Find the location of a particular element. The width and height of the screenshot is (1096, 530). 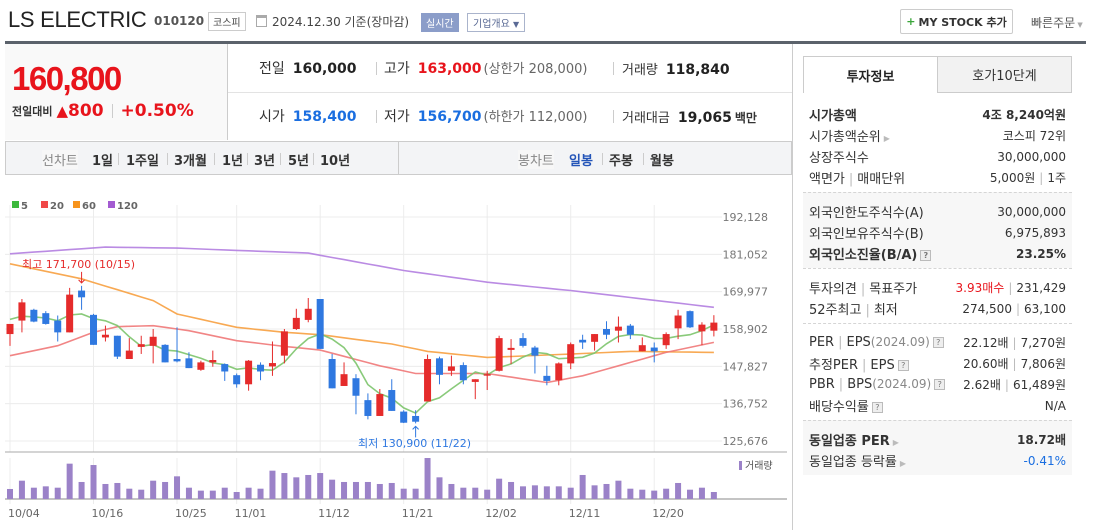

period-3y: 3년 is located at coordinates (265, 161).